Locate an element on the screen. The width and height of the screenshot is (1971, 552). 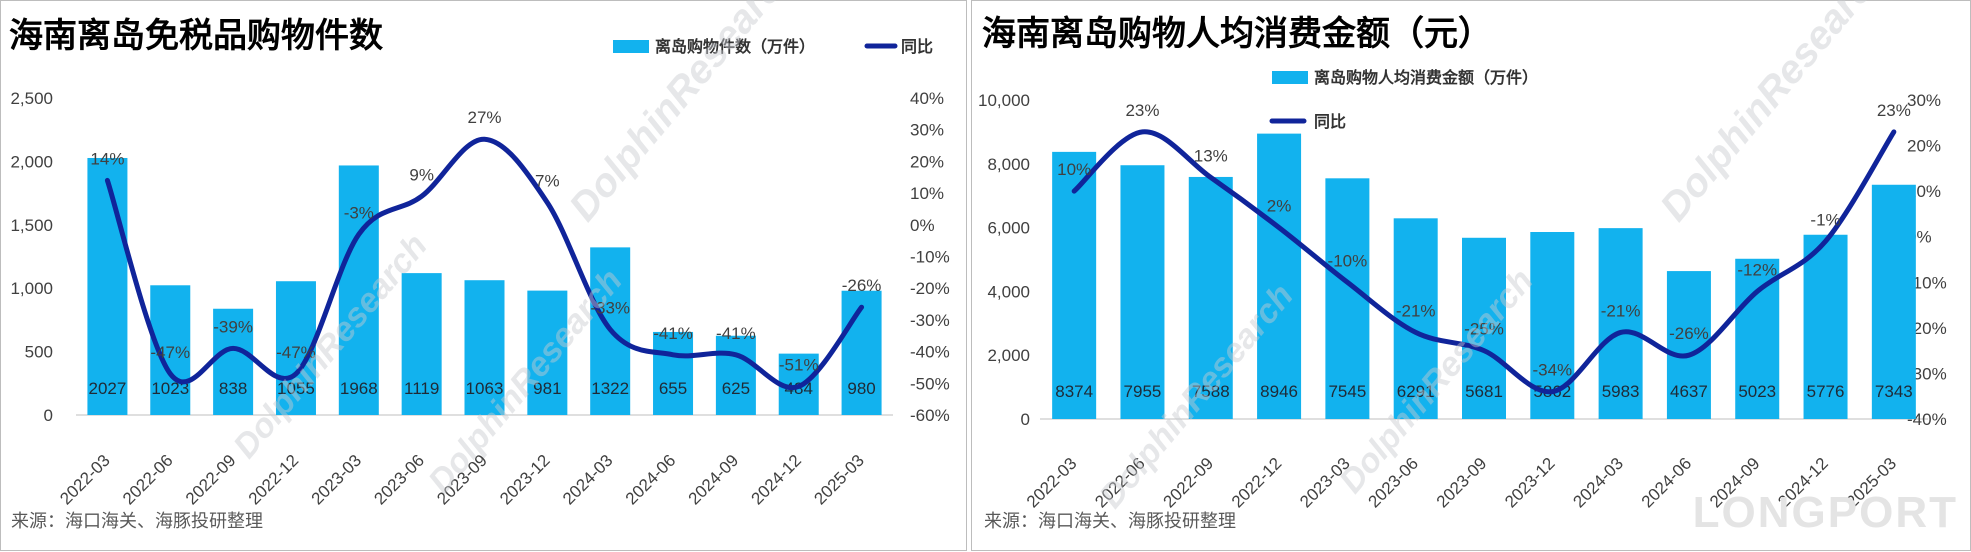
line-value-label: 9% is located at coordinates (421, 174).